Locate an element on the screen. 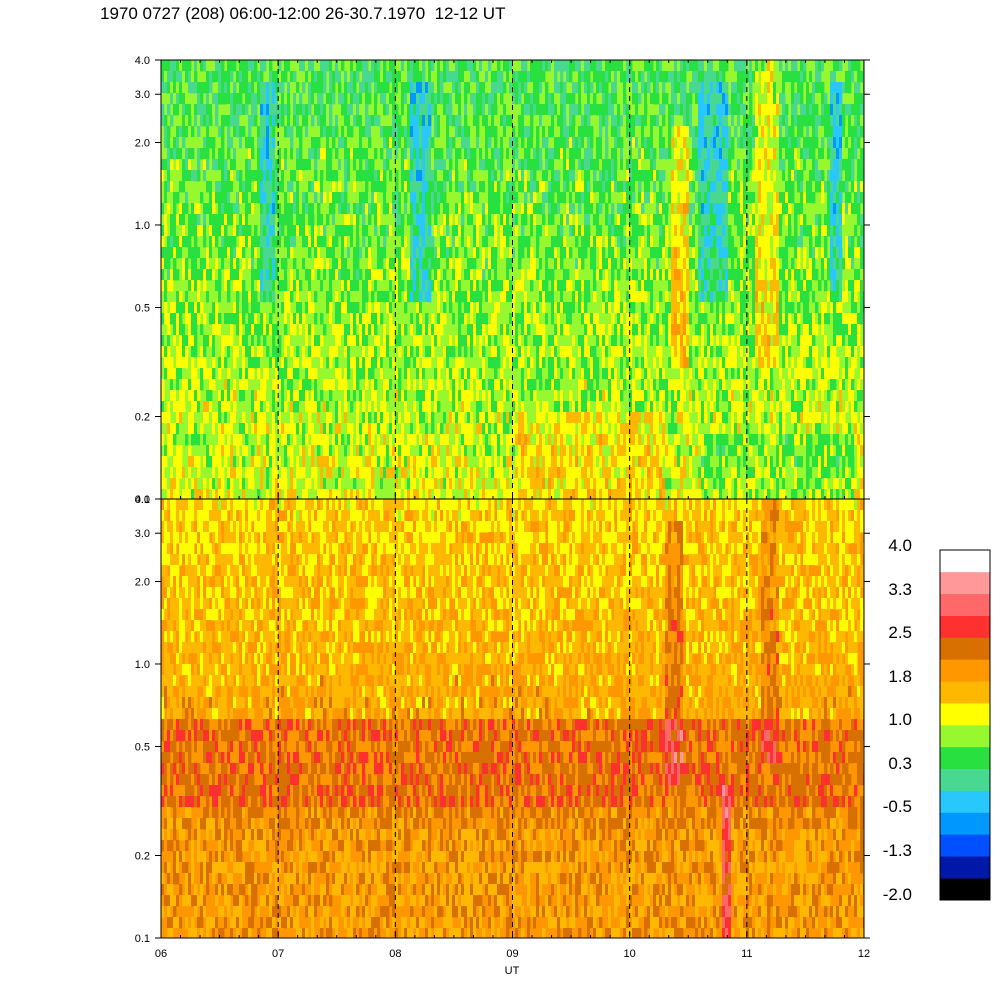 The width and height of the screenshot is (1000, 1000). colorbar-frame is located at coordinates (965, 725).